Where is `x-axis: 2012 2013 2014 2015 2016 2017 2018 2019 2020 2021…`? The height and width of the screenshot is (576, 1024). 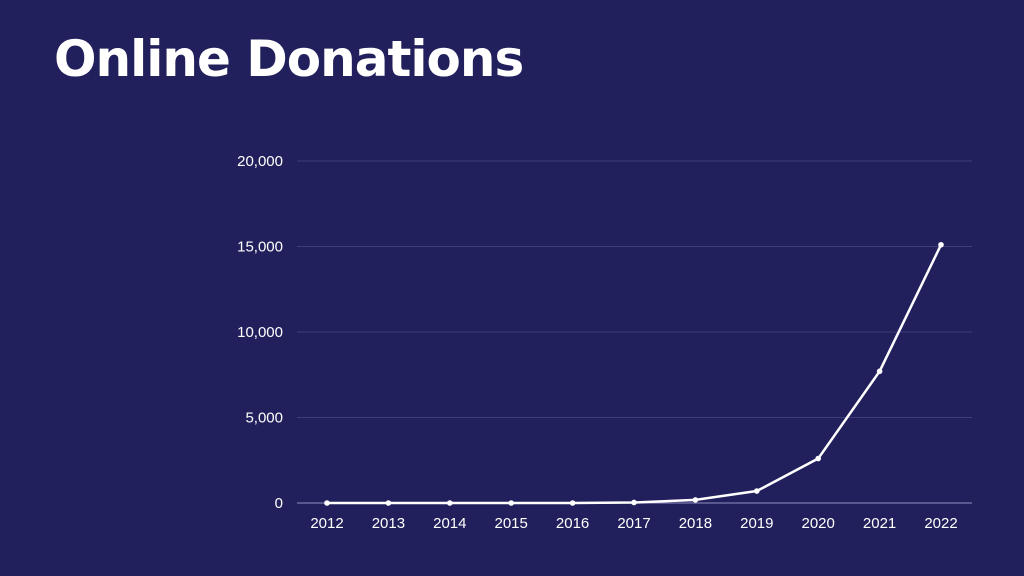 x-axis: 2012 2013 2014 2015 2016 2017 2018 2019 2020 2021… is located at coordinates (633, 523).